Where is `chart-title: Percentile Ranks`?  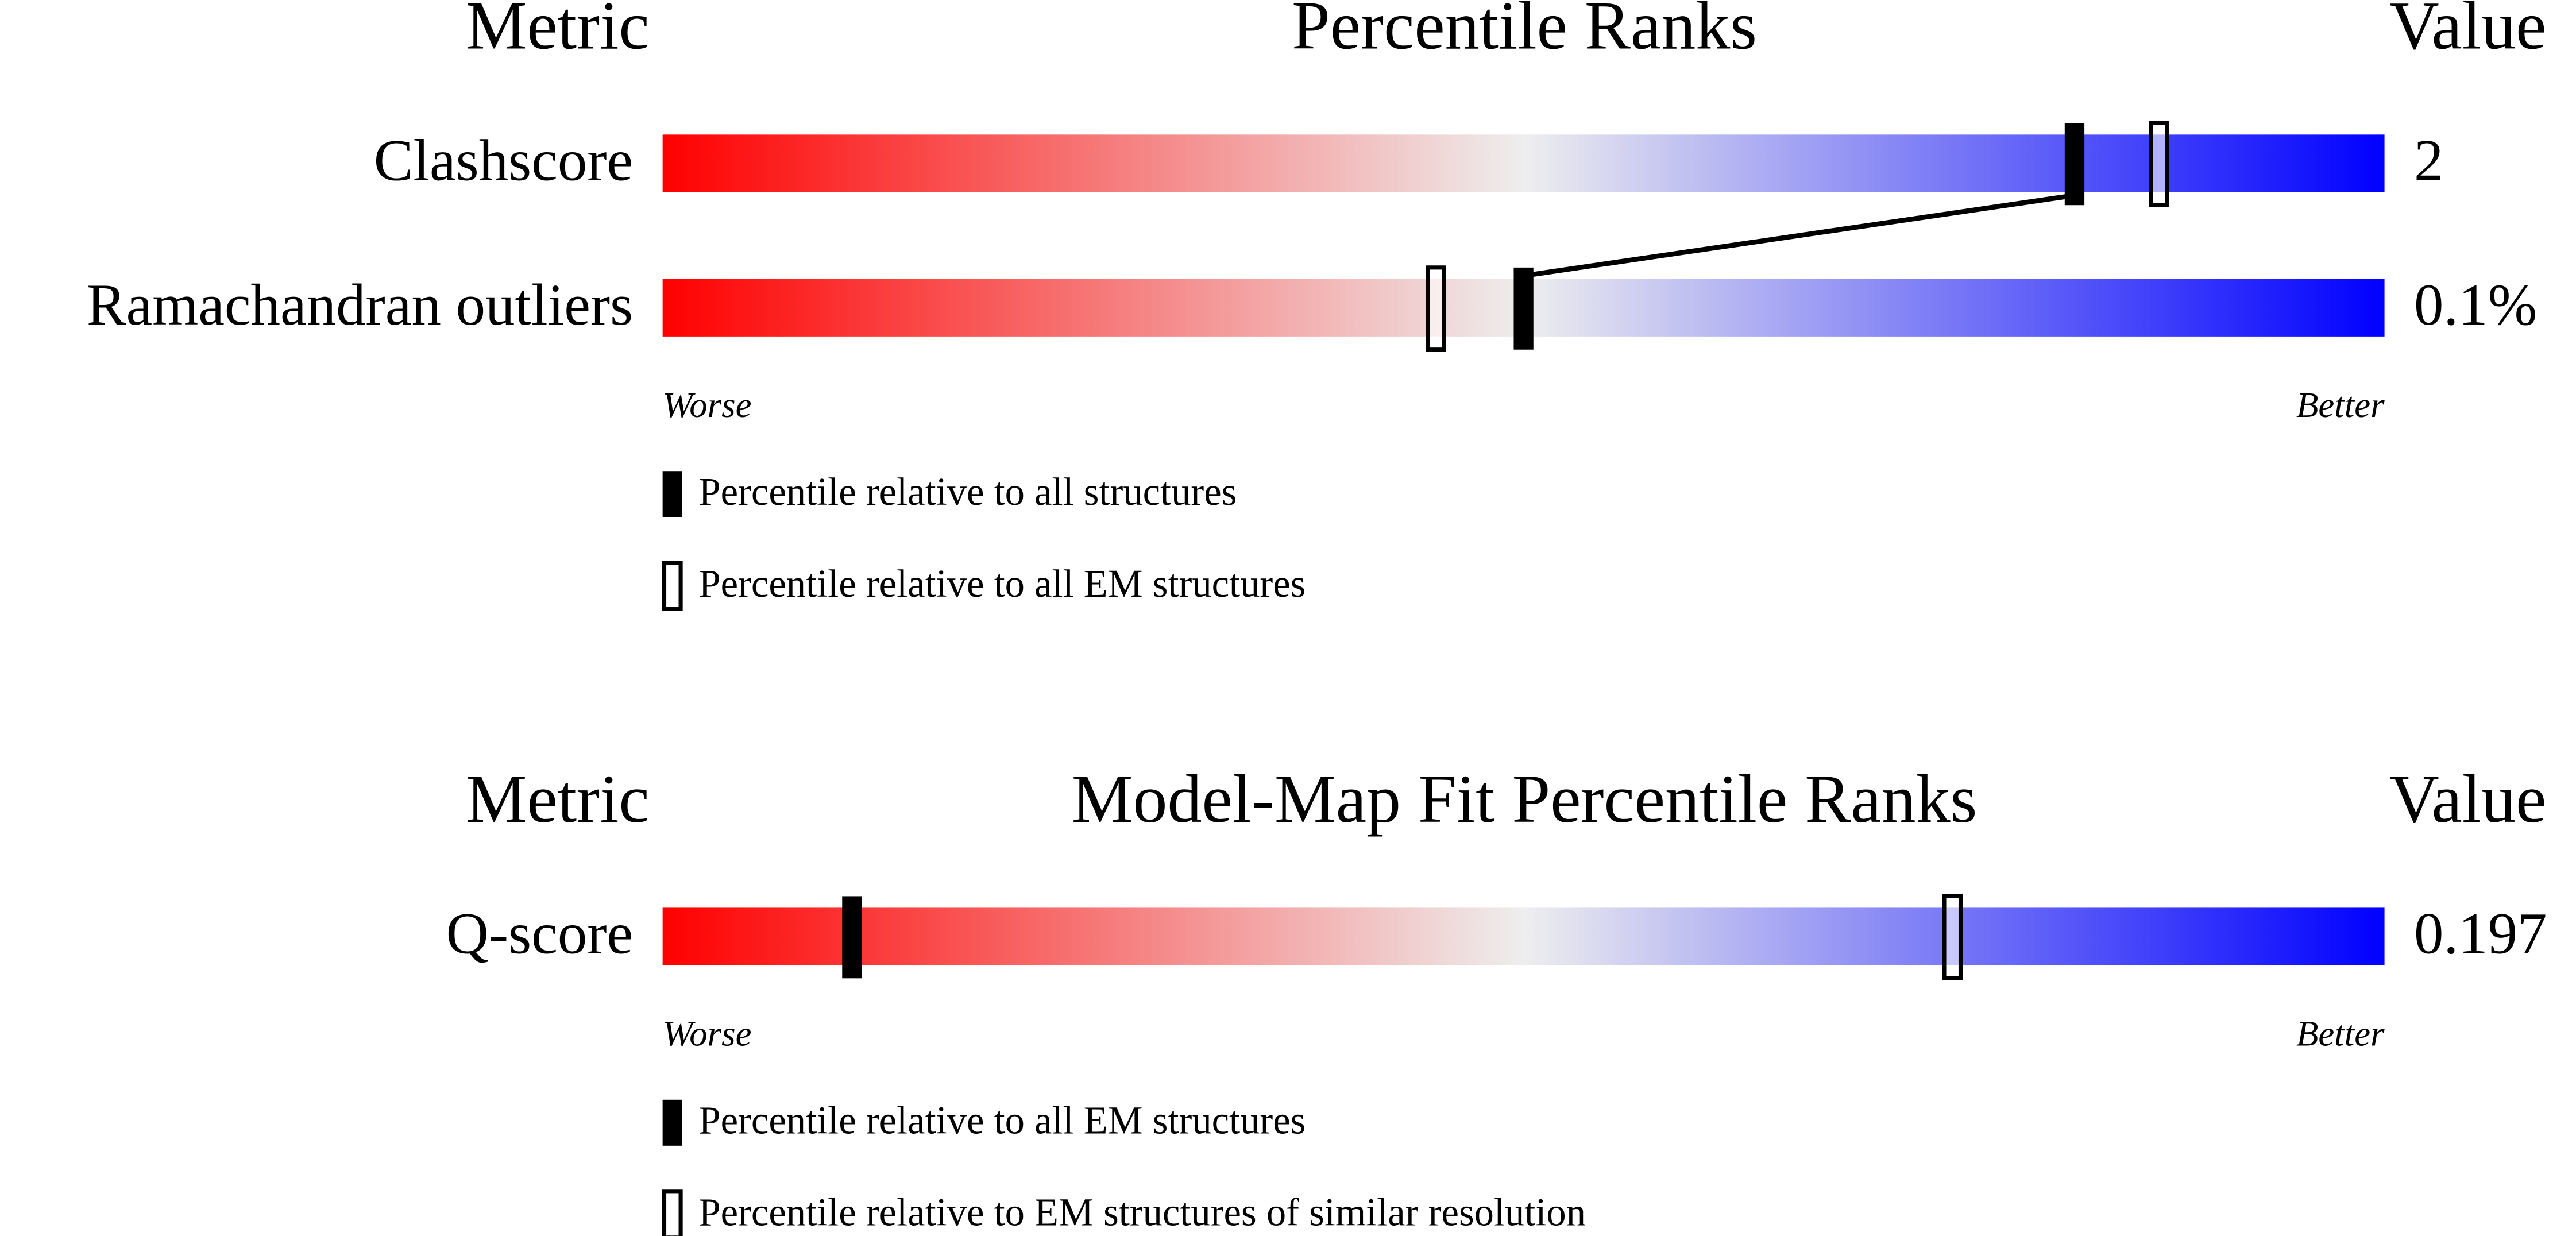 chart-title: Percentile Ranks is located at coordinates (1524, 32).